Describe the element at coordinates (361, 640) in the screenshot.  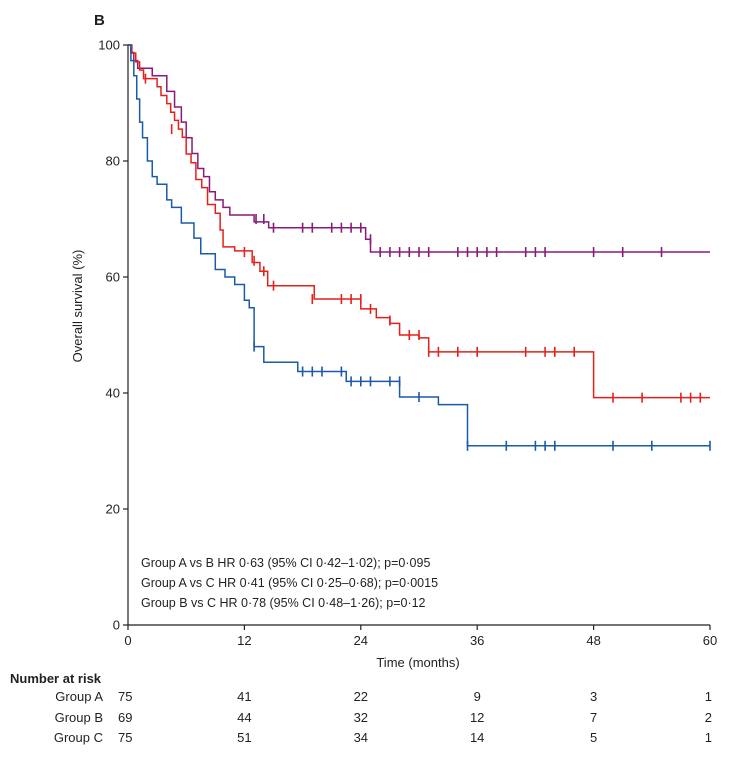
I see `x-tick-label: 24` at that location.